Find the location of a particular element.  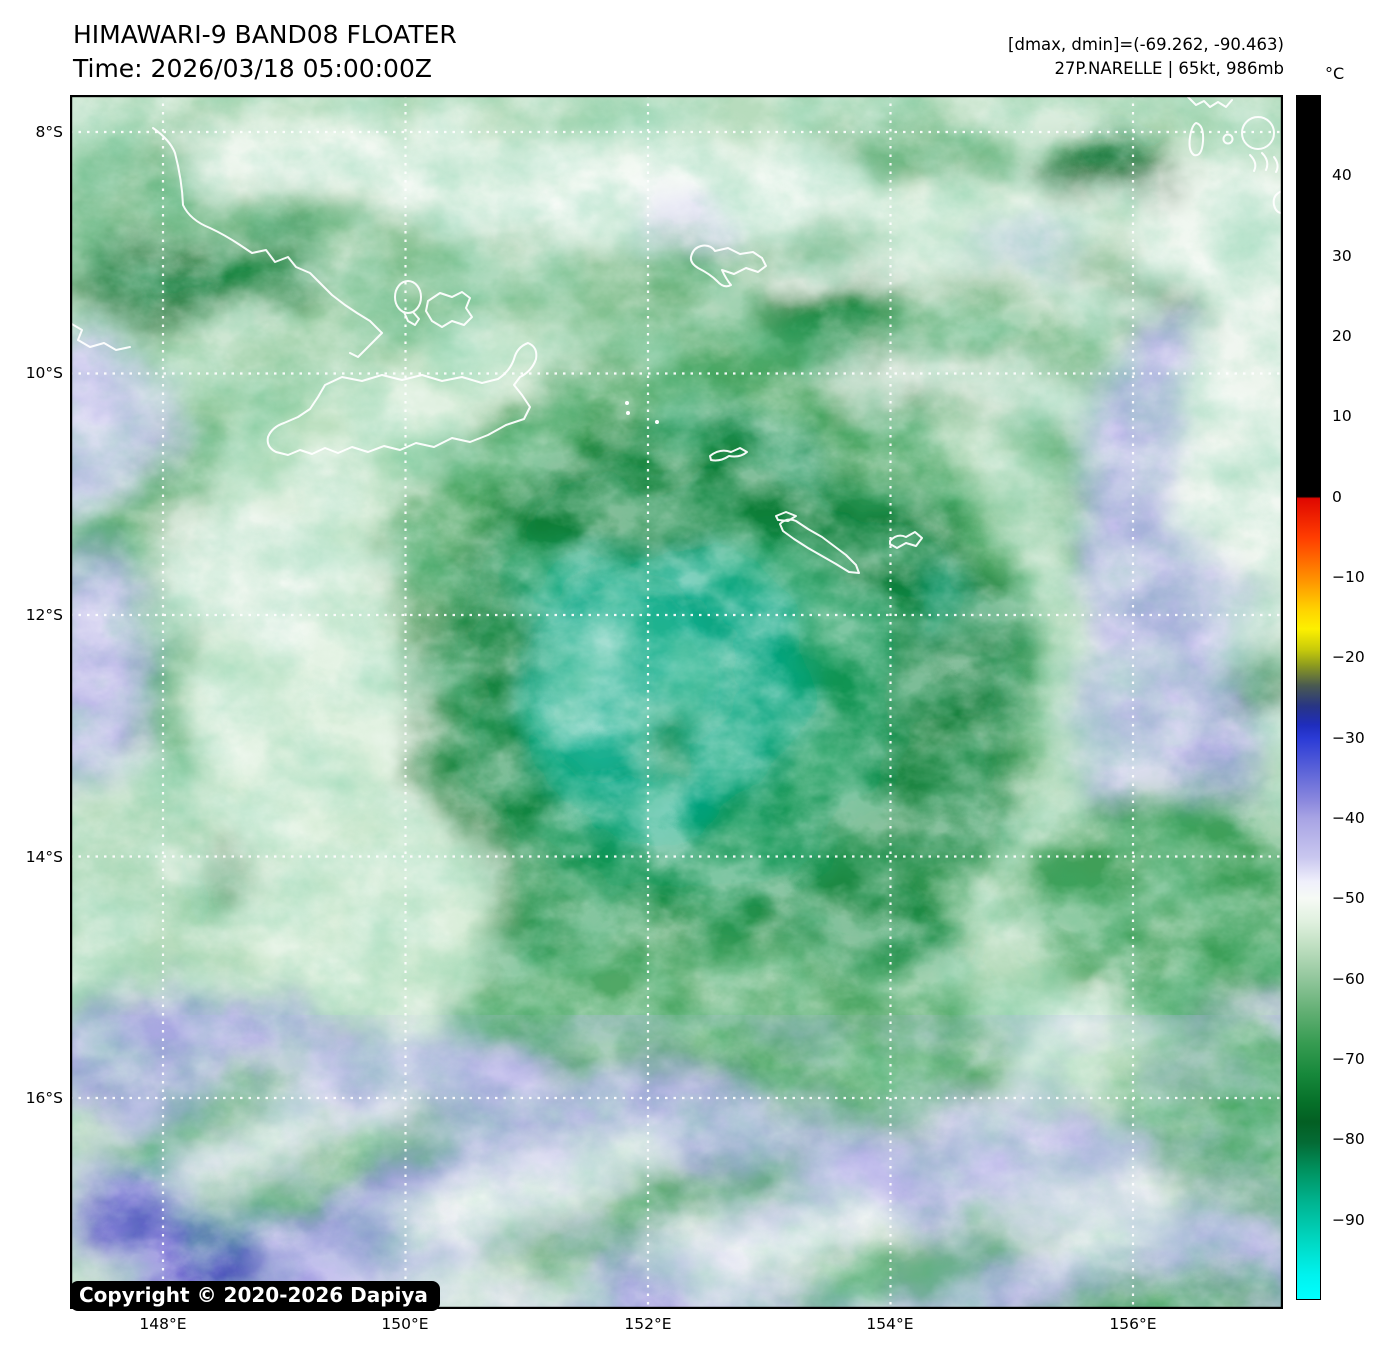

colorbar-gradient is located at coordinates (1308, 697).